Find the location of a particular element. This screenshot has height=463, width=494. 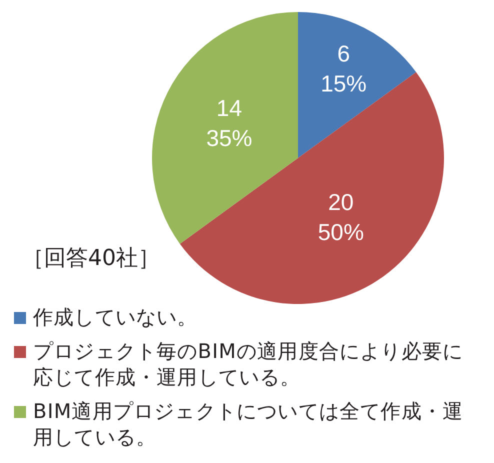

data-label: 6 15% is located at coordinates (343, 68).